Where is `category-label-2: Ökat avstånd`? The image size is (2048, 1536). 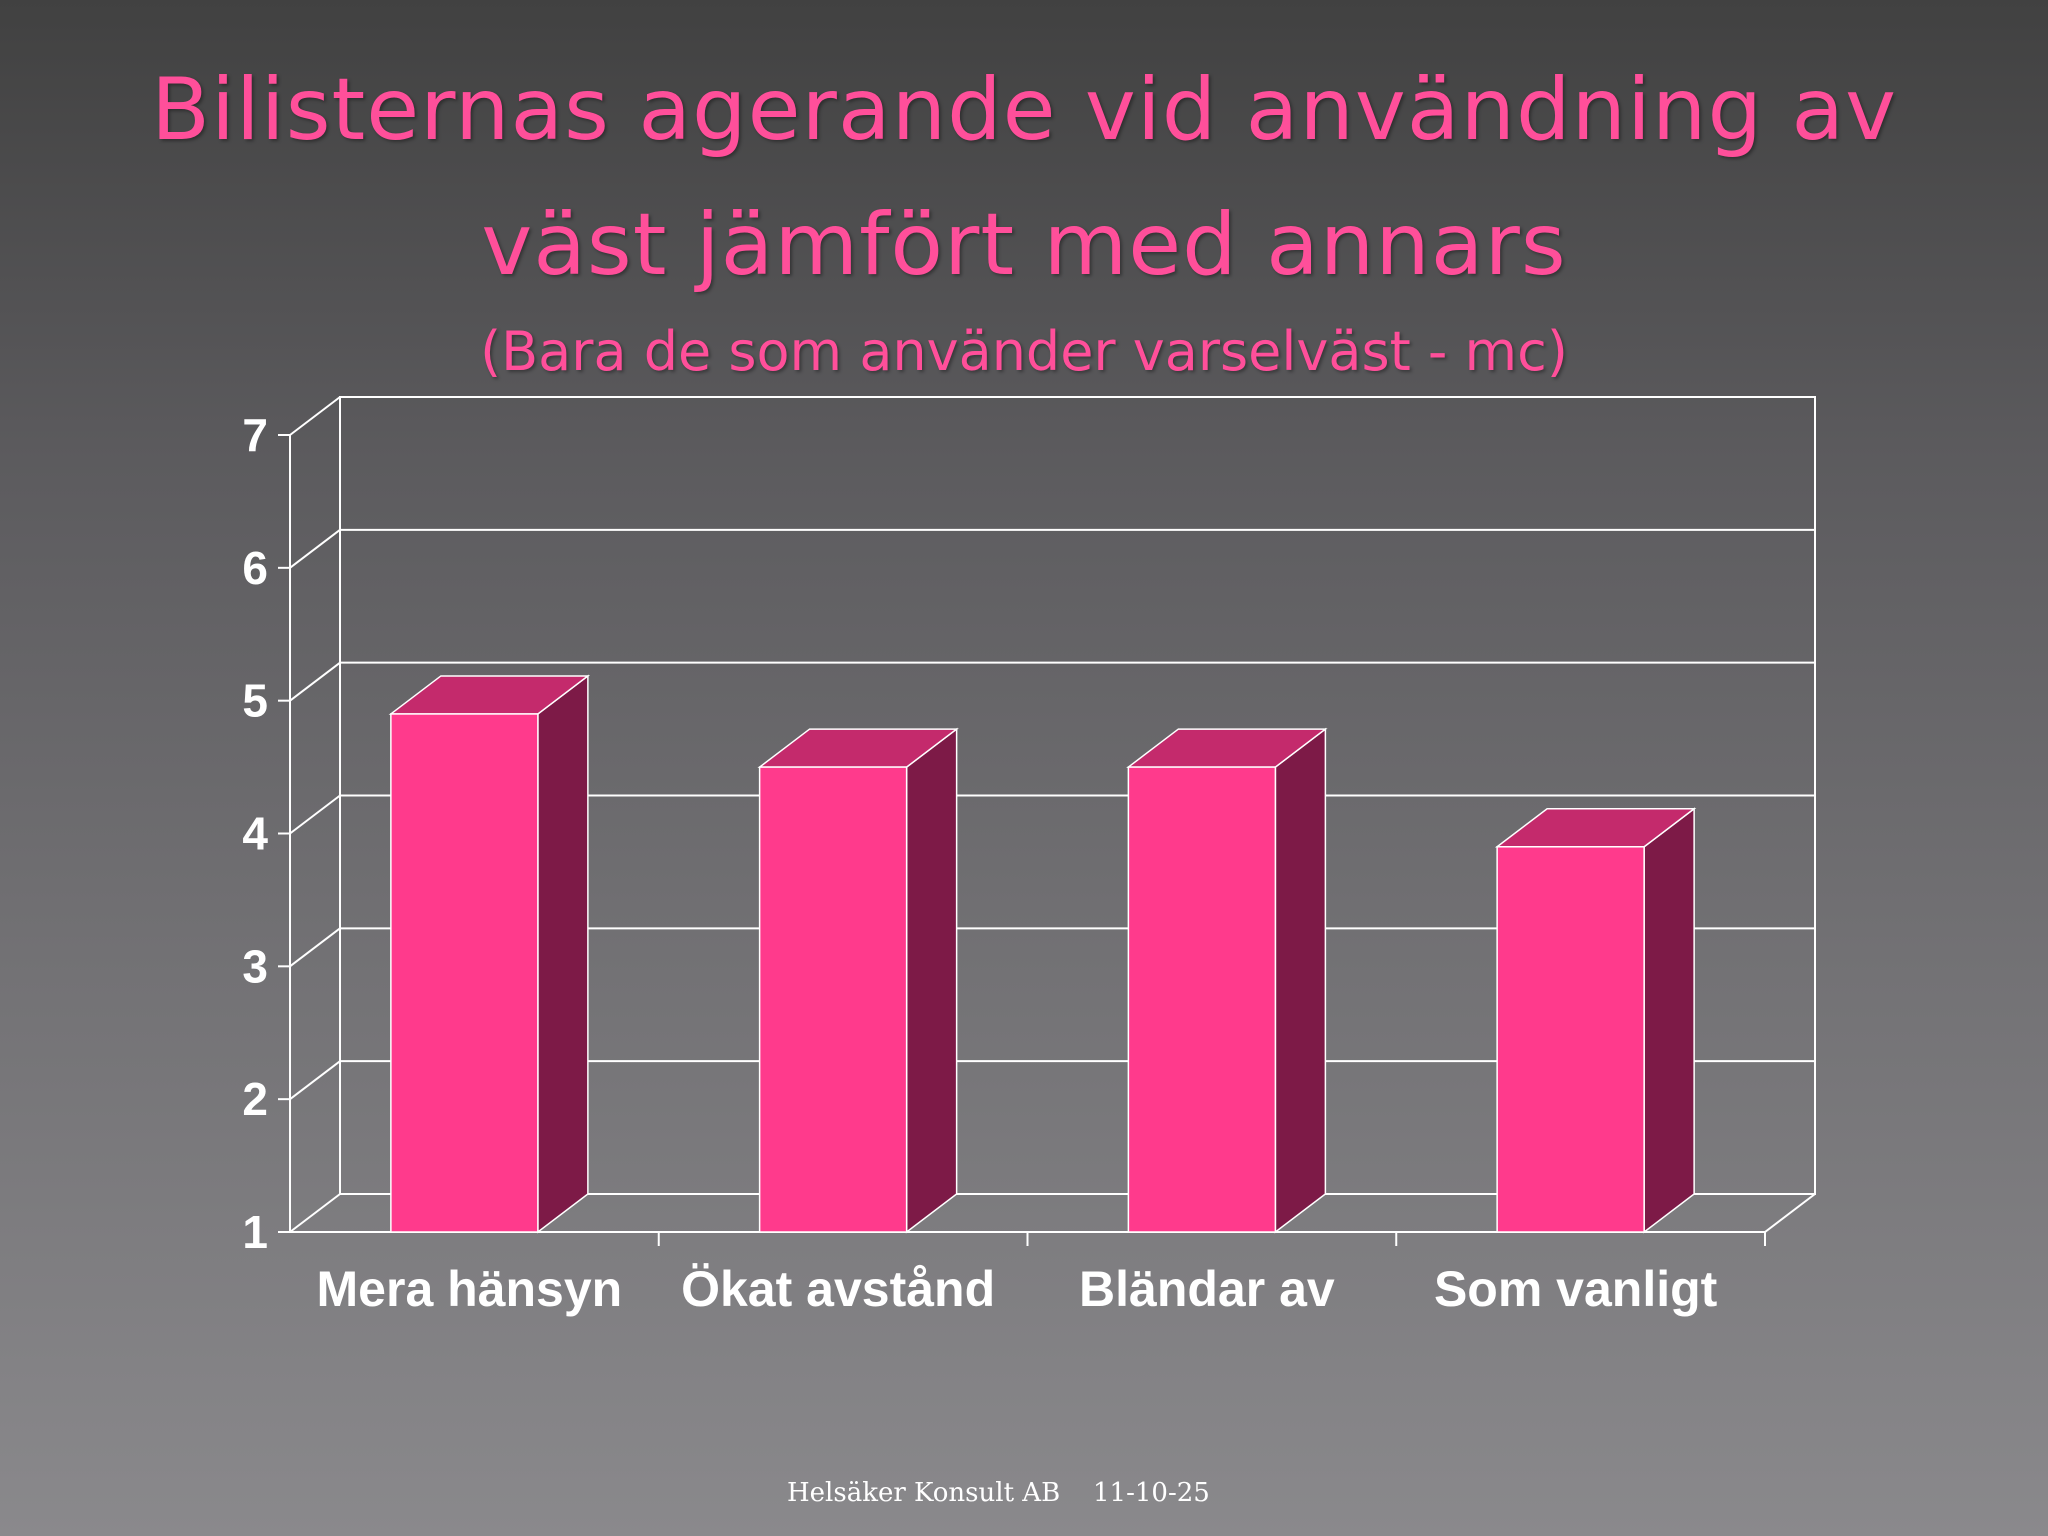 category-label-2: Ökat avstånd is located at coordinates (838, 1289).